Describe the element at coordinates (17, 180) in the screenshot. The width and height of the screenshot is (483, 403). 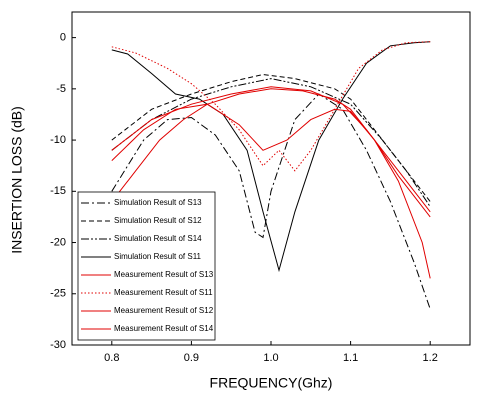
I see `y-axis-title: INSERTION LOSS (dB)` at that location.